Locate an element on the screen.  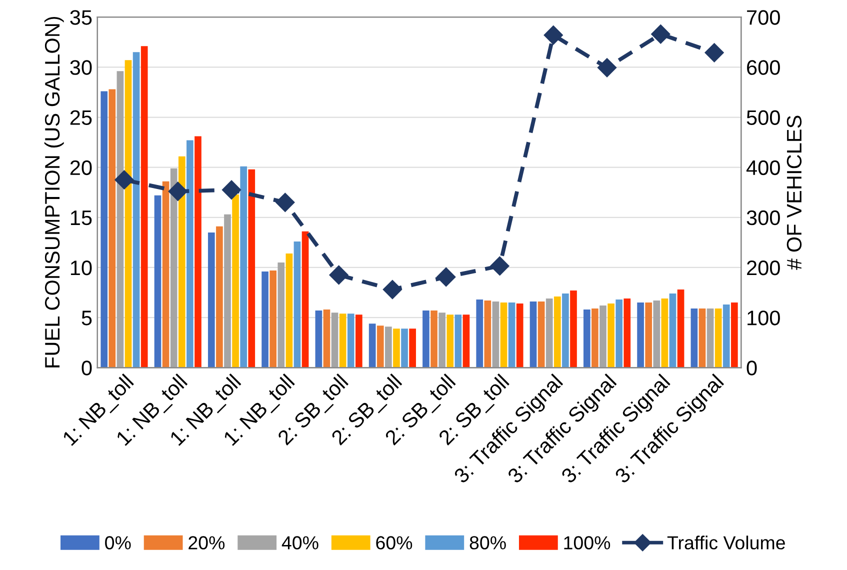
legend-label: 100% is located at coordinates (587, 543).